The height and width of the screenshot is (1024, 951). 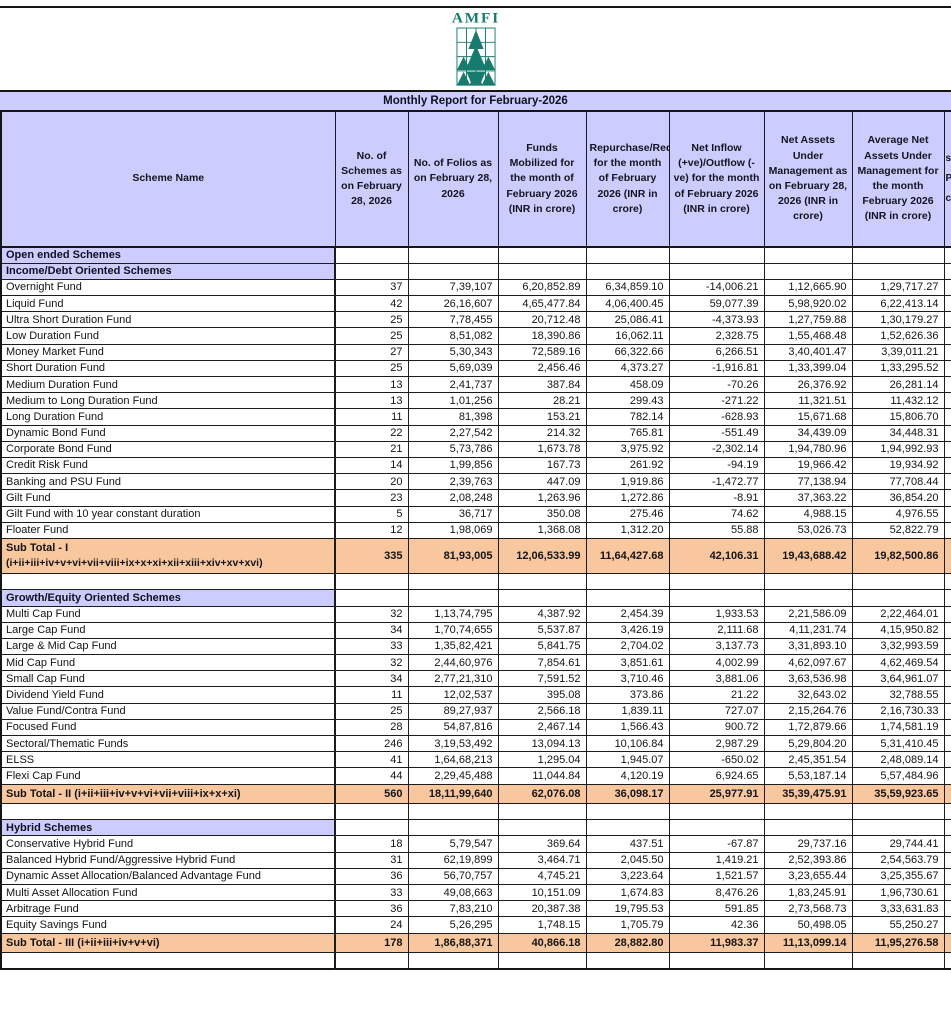 What do you see at coordinates (808, 663) in the screenshot?
I see `value-cell: 4,62,097.67` at bounding box center [808, 663].